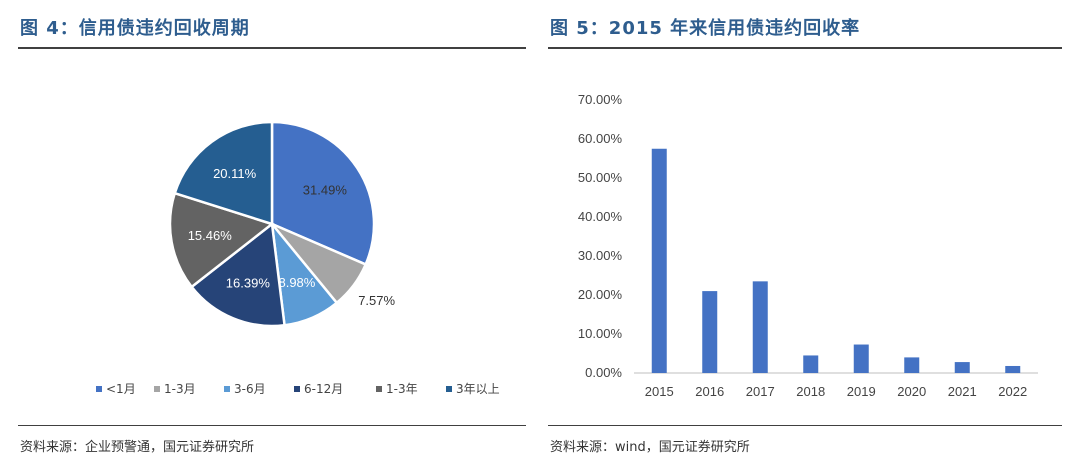 The width and height of the screenshot is (1080, 460). What do you see at coordinates (600, 294) in the screenshot?
I see `y-tick-label: 20.00%` at bounding box center [600, 294].